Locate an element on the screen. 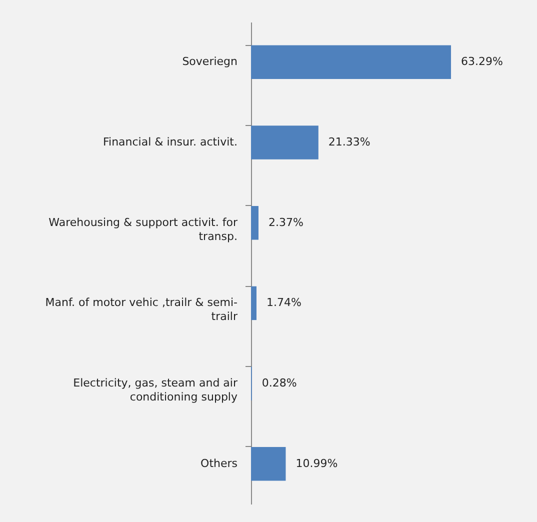  y-tick-label: Financial & insur. activit. is located at coordinates (170, 142).